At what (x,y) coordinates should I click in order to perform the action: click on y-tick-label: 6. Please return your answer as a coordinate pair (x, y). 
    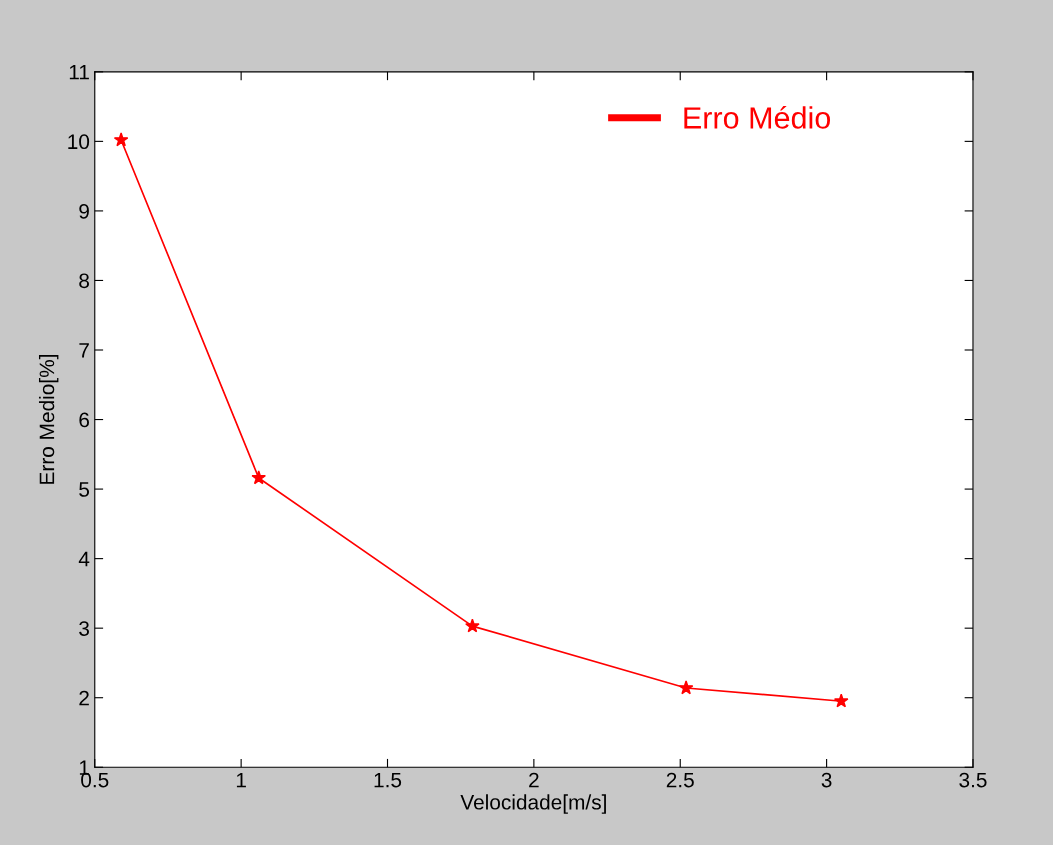
    Looking at the image, I should click on (84, 420).